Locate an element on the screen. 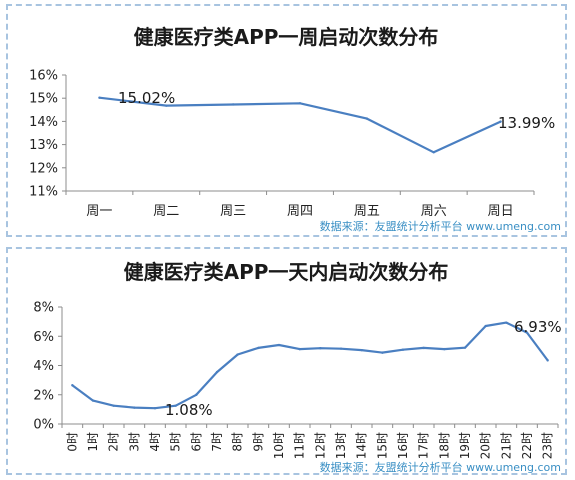  chart-title: 健康医疗类APP一周启动次数分布 is located at coordinates (286, 37).